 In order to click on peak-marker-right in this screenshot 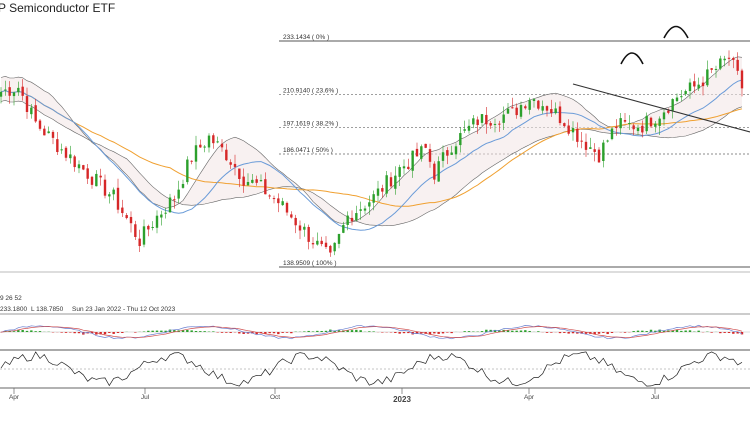, I will do `click(676, 32)`.